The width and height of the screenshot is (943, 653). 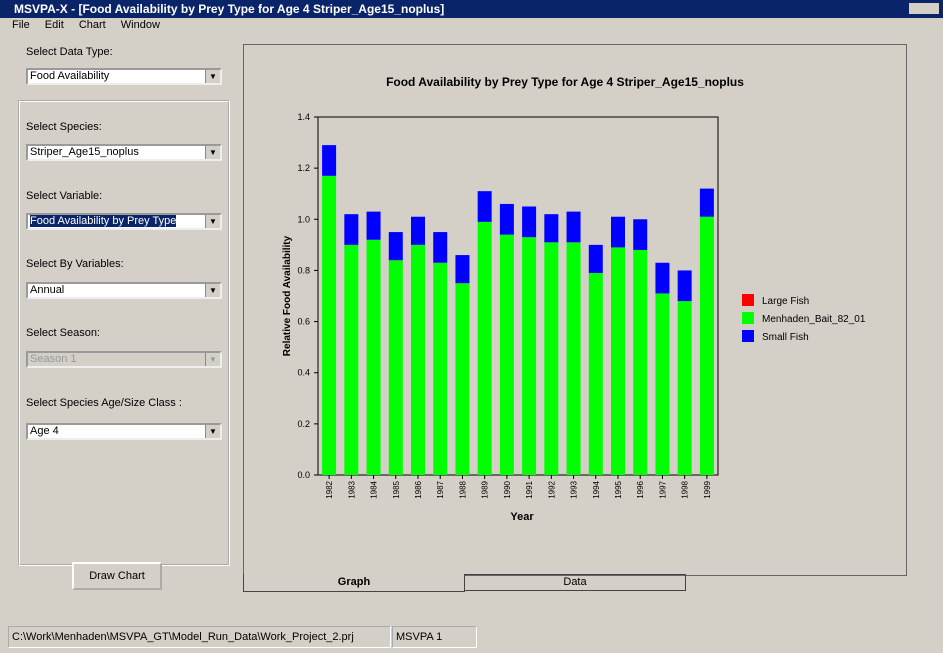 I want to click on y-tick-label: 1.0, so click(x=303, y=219).